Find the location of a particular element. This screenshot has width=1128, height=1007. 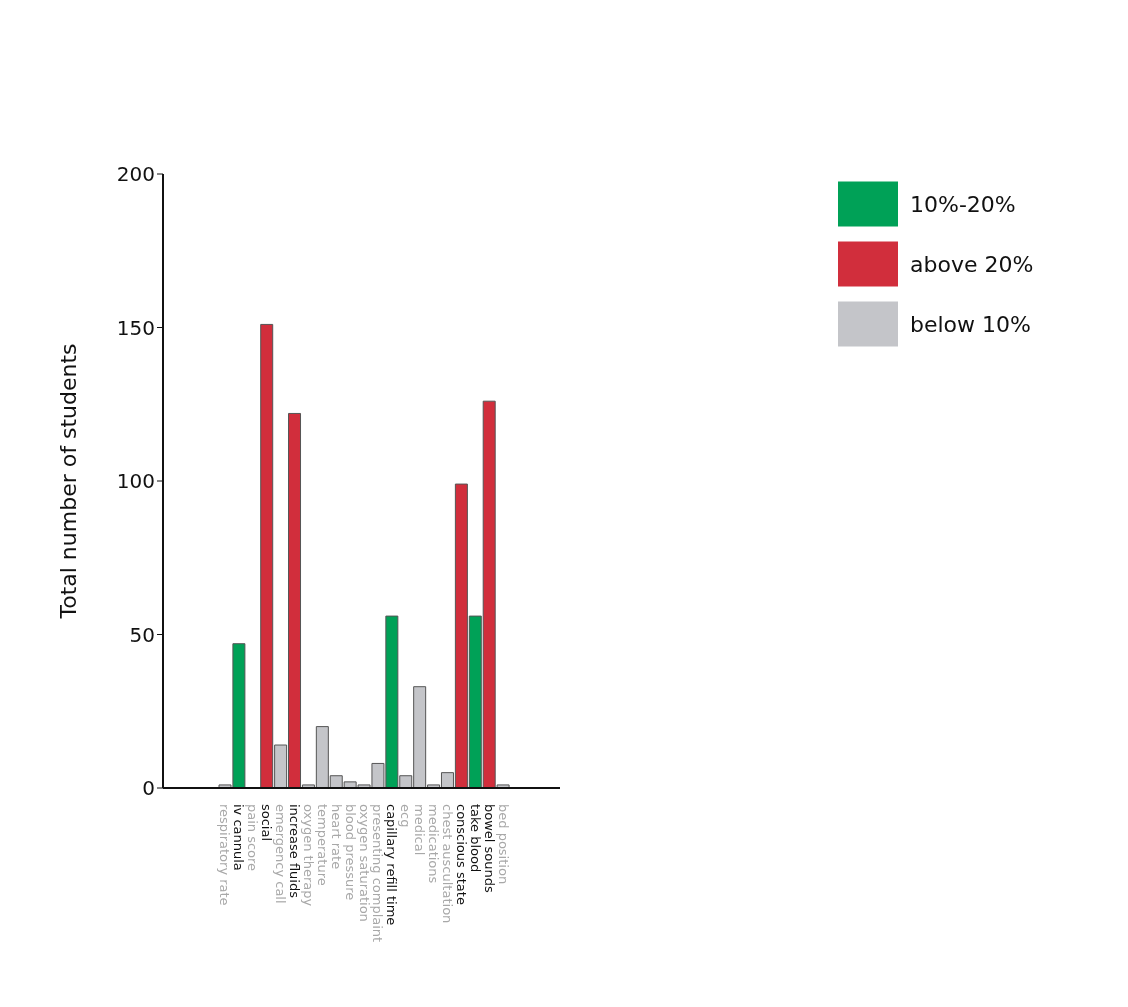

legend-label: below 10% is located at coordinates (970, 324).